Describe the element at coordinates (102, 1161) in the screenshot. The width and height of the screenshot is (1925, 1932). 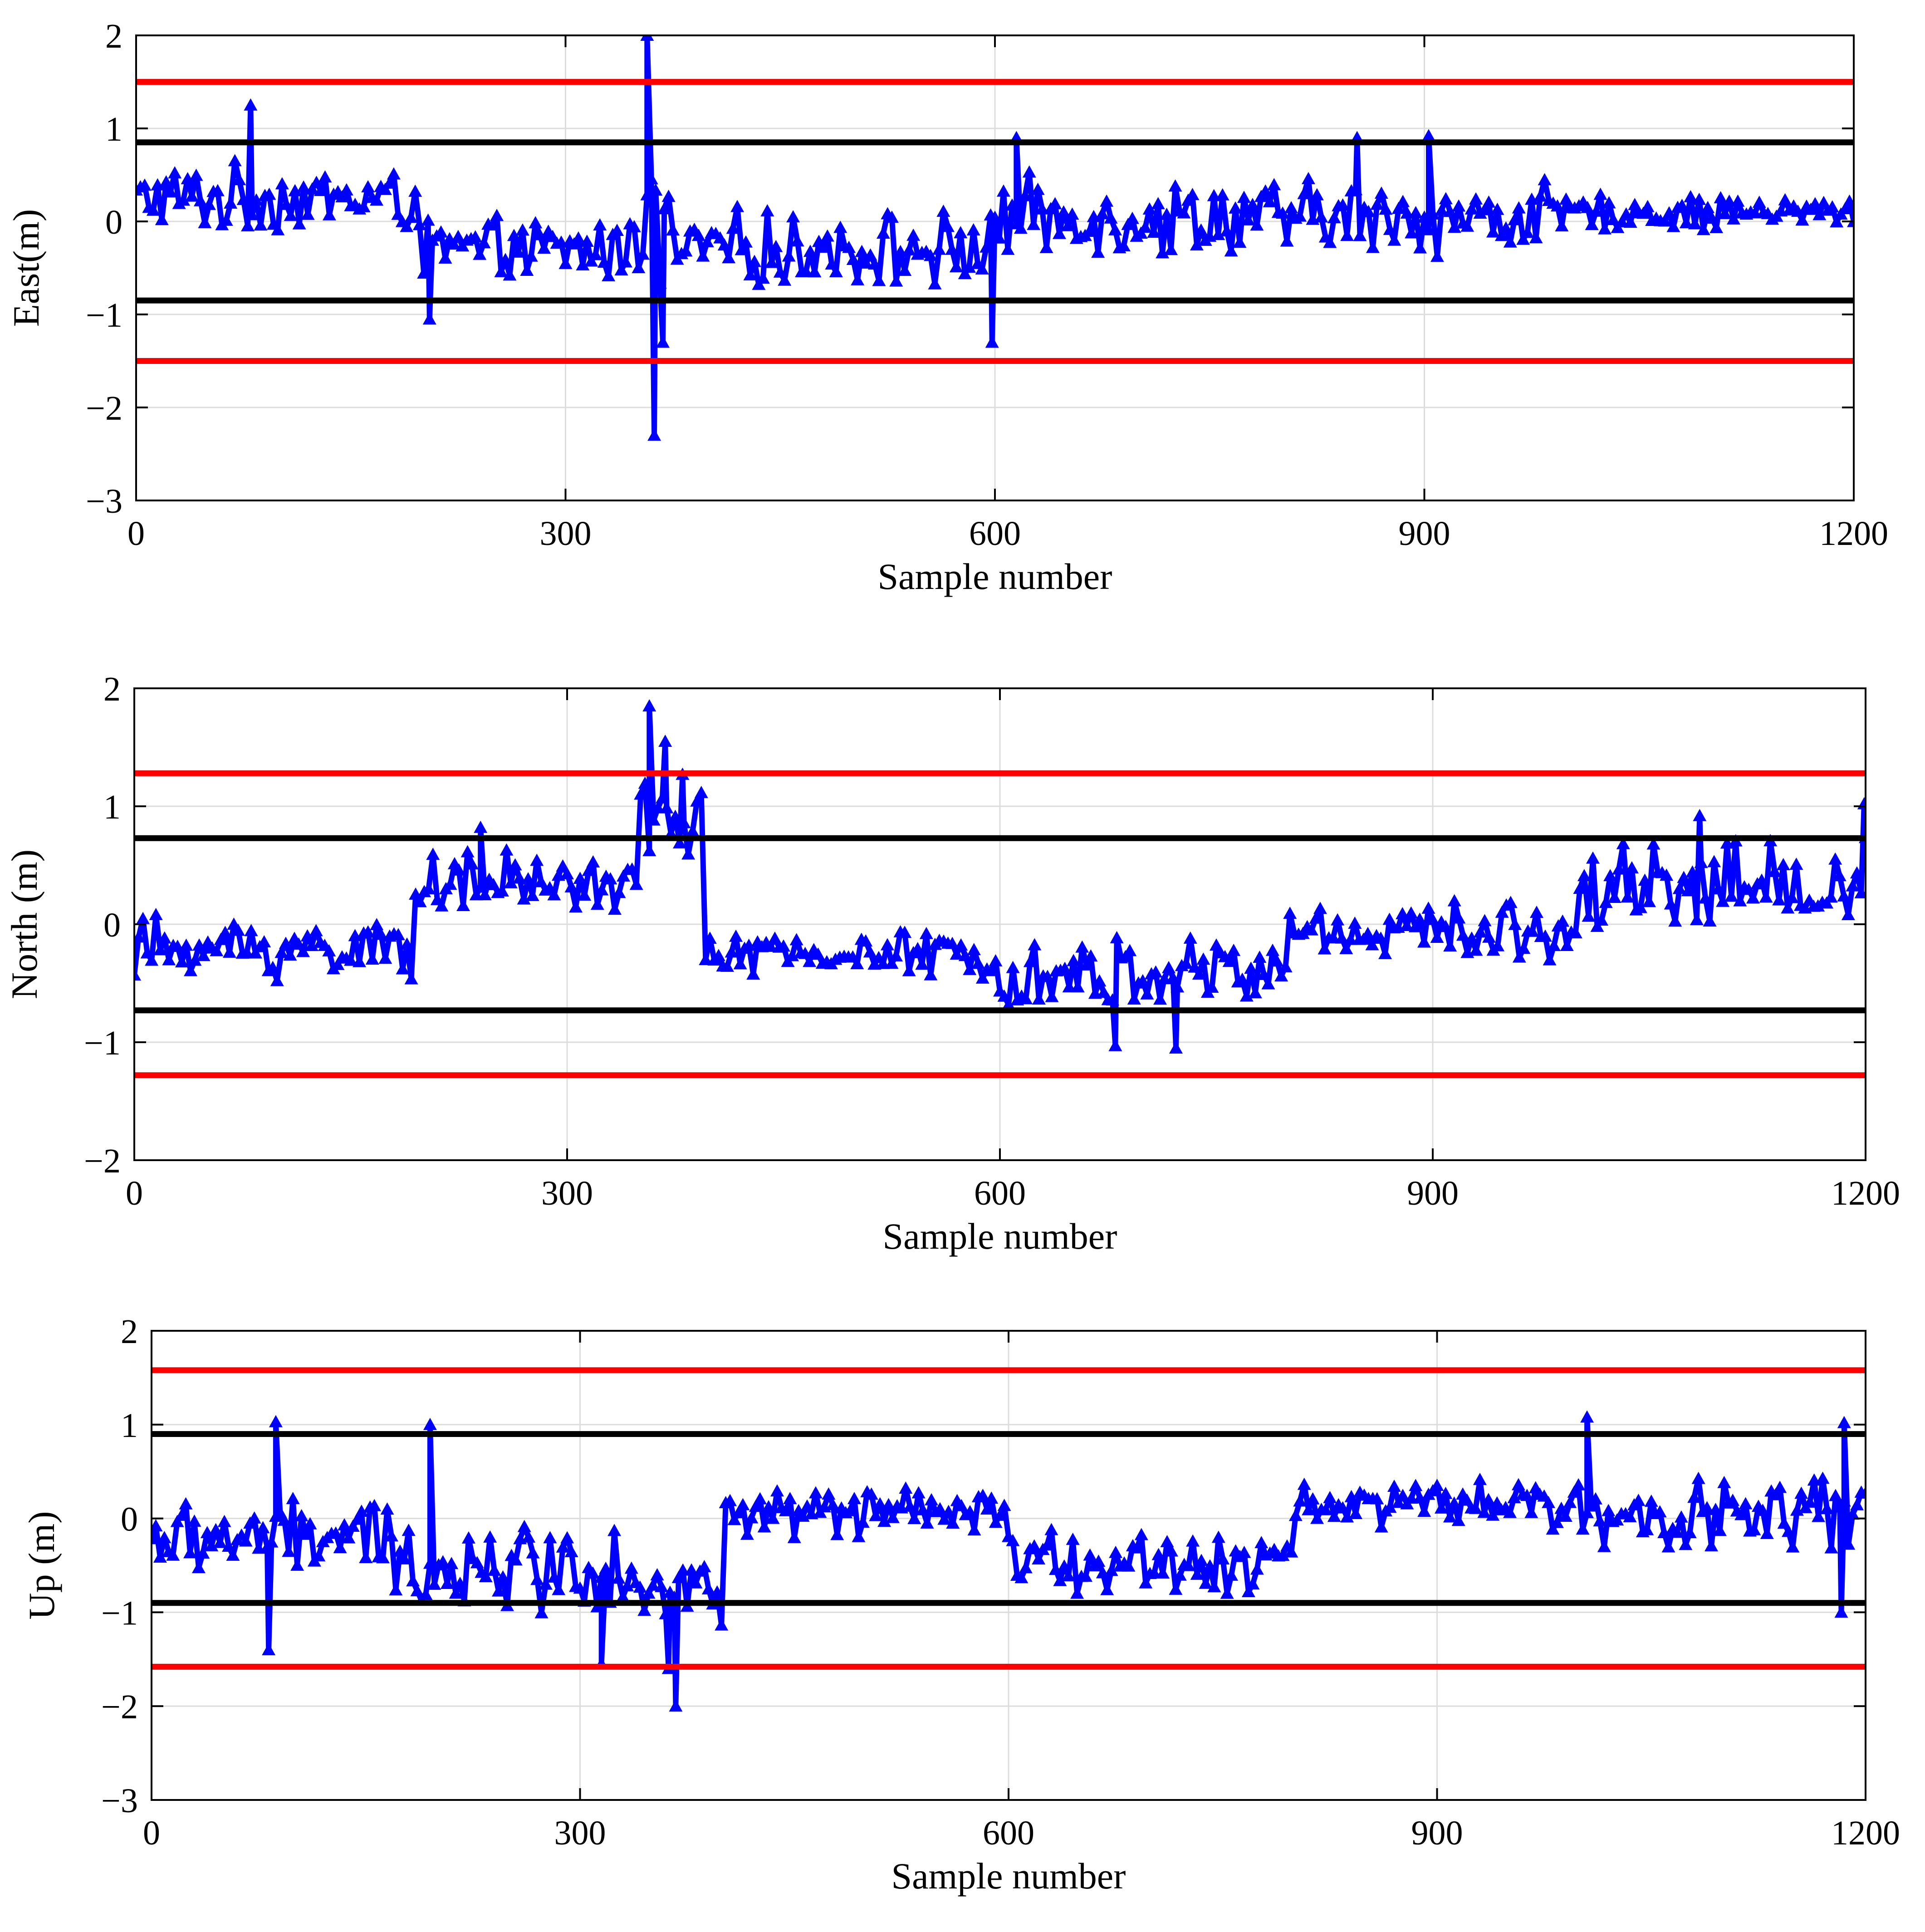
I see `y-tick-label: −2` at that location.